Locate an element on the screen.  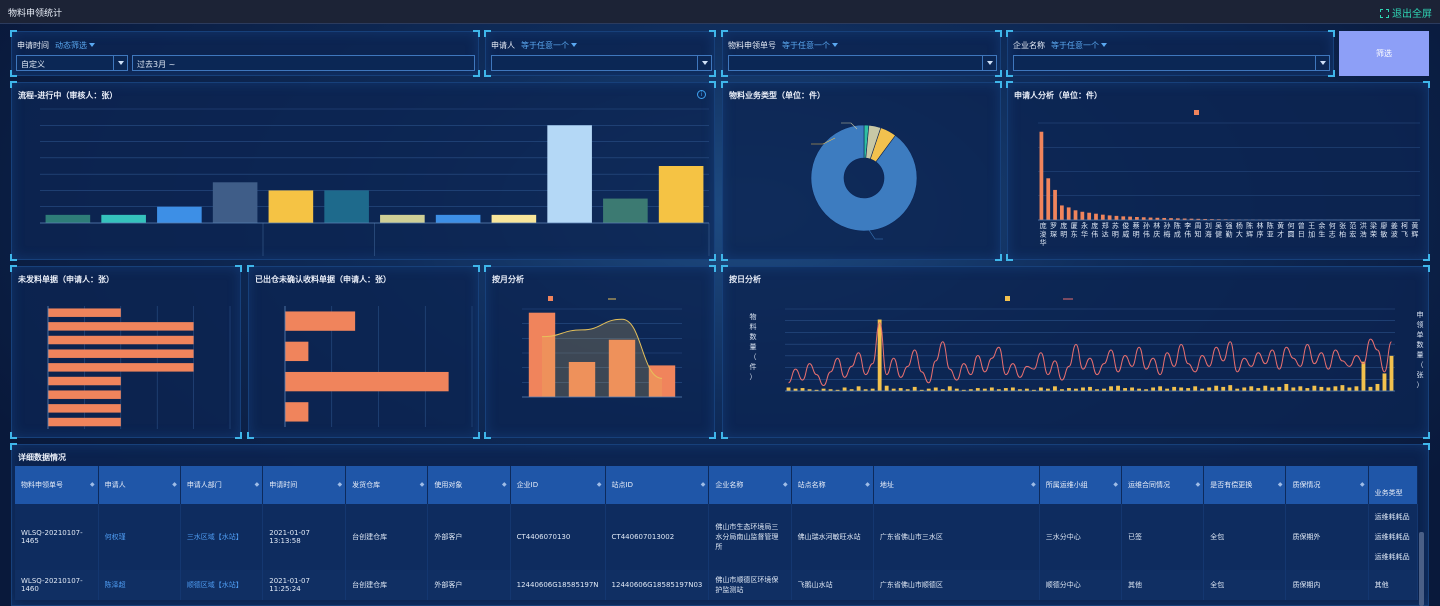
column-header: 业务类型 is located at coordinates (1393, 485).